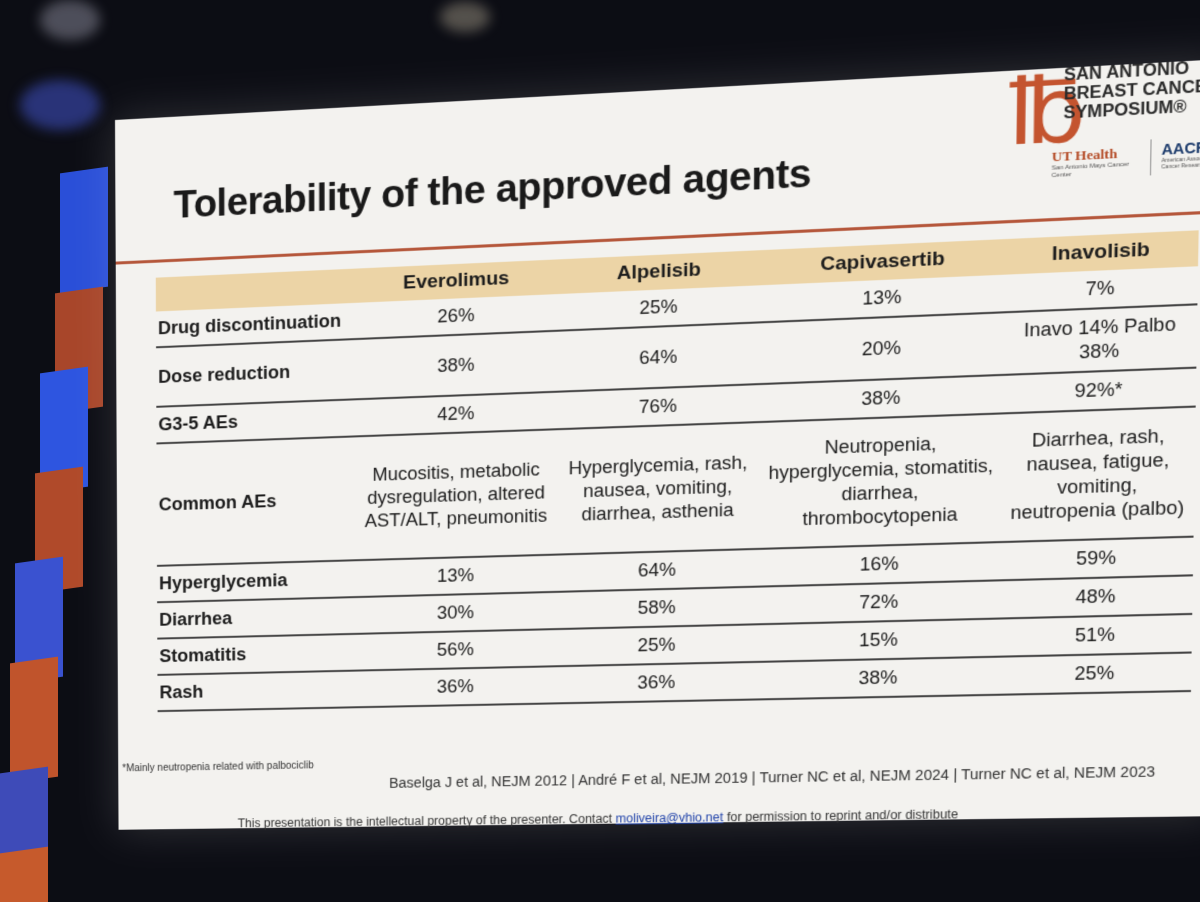 The image size is (1200, 902). Describe the element at coordinates (256, 654) in the screenshot. I see `row-label: Stomatitis` at that location.